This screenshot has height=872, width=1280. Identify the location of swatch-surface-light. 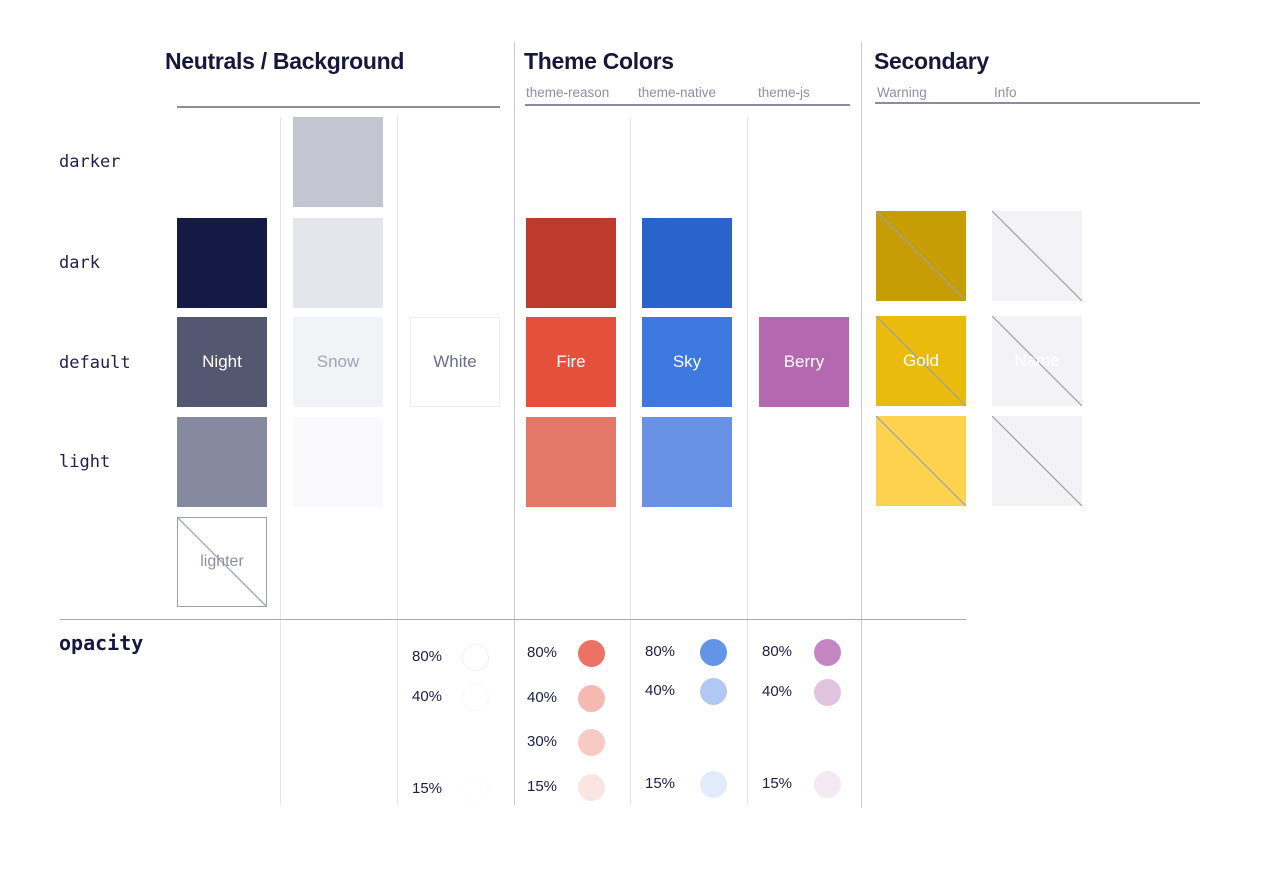
(338, 462).